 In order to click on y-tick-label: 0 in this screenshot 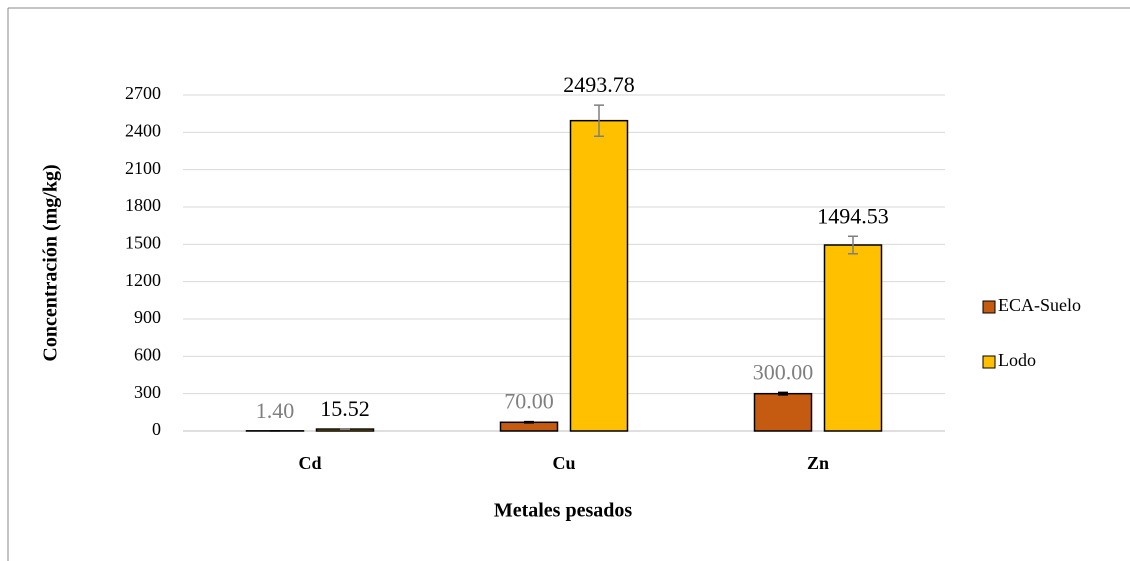, I will do `click(156, 429)`.